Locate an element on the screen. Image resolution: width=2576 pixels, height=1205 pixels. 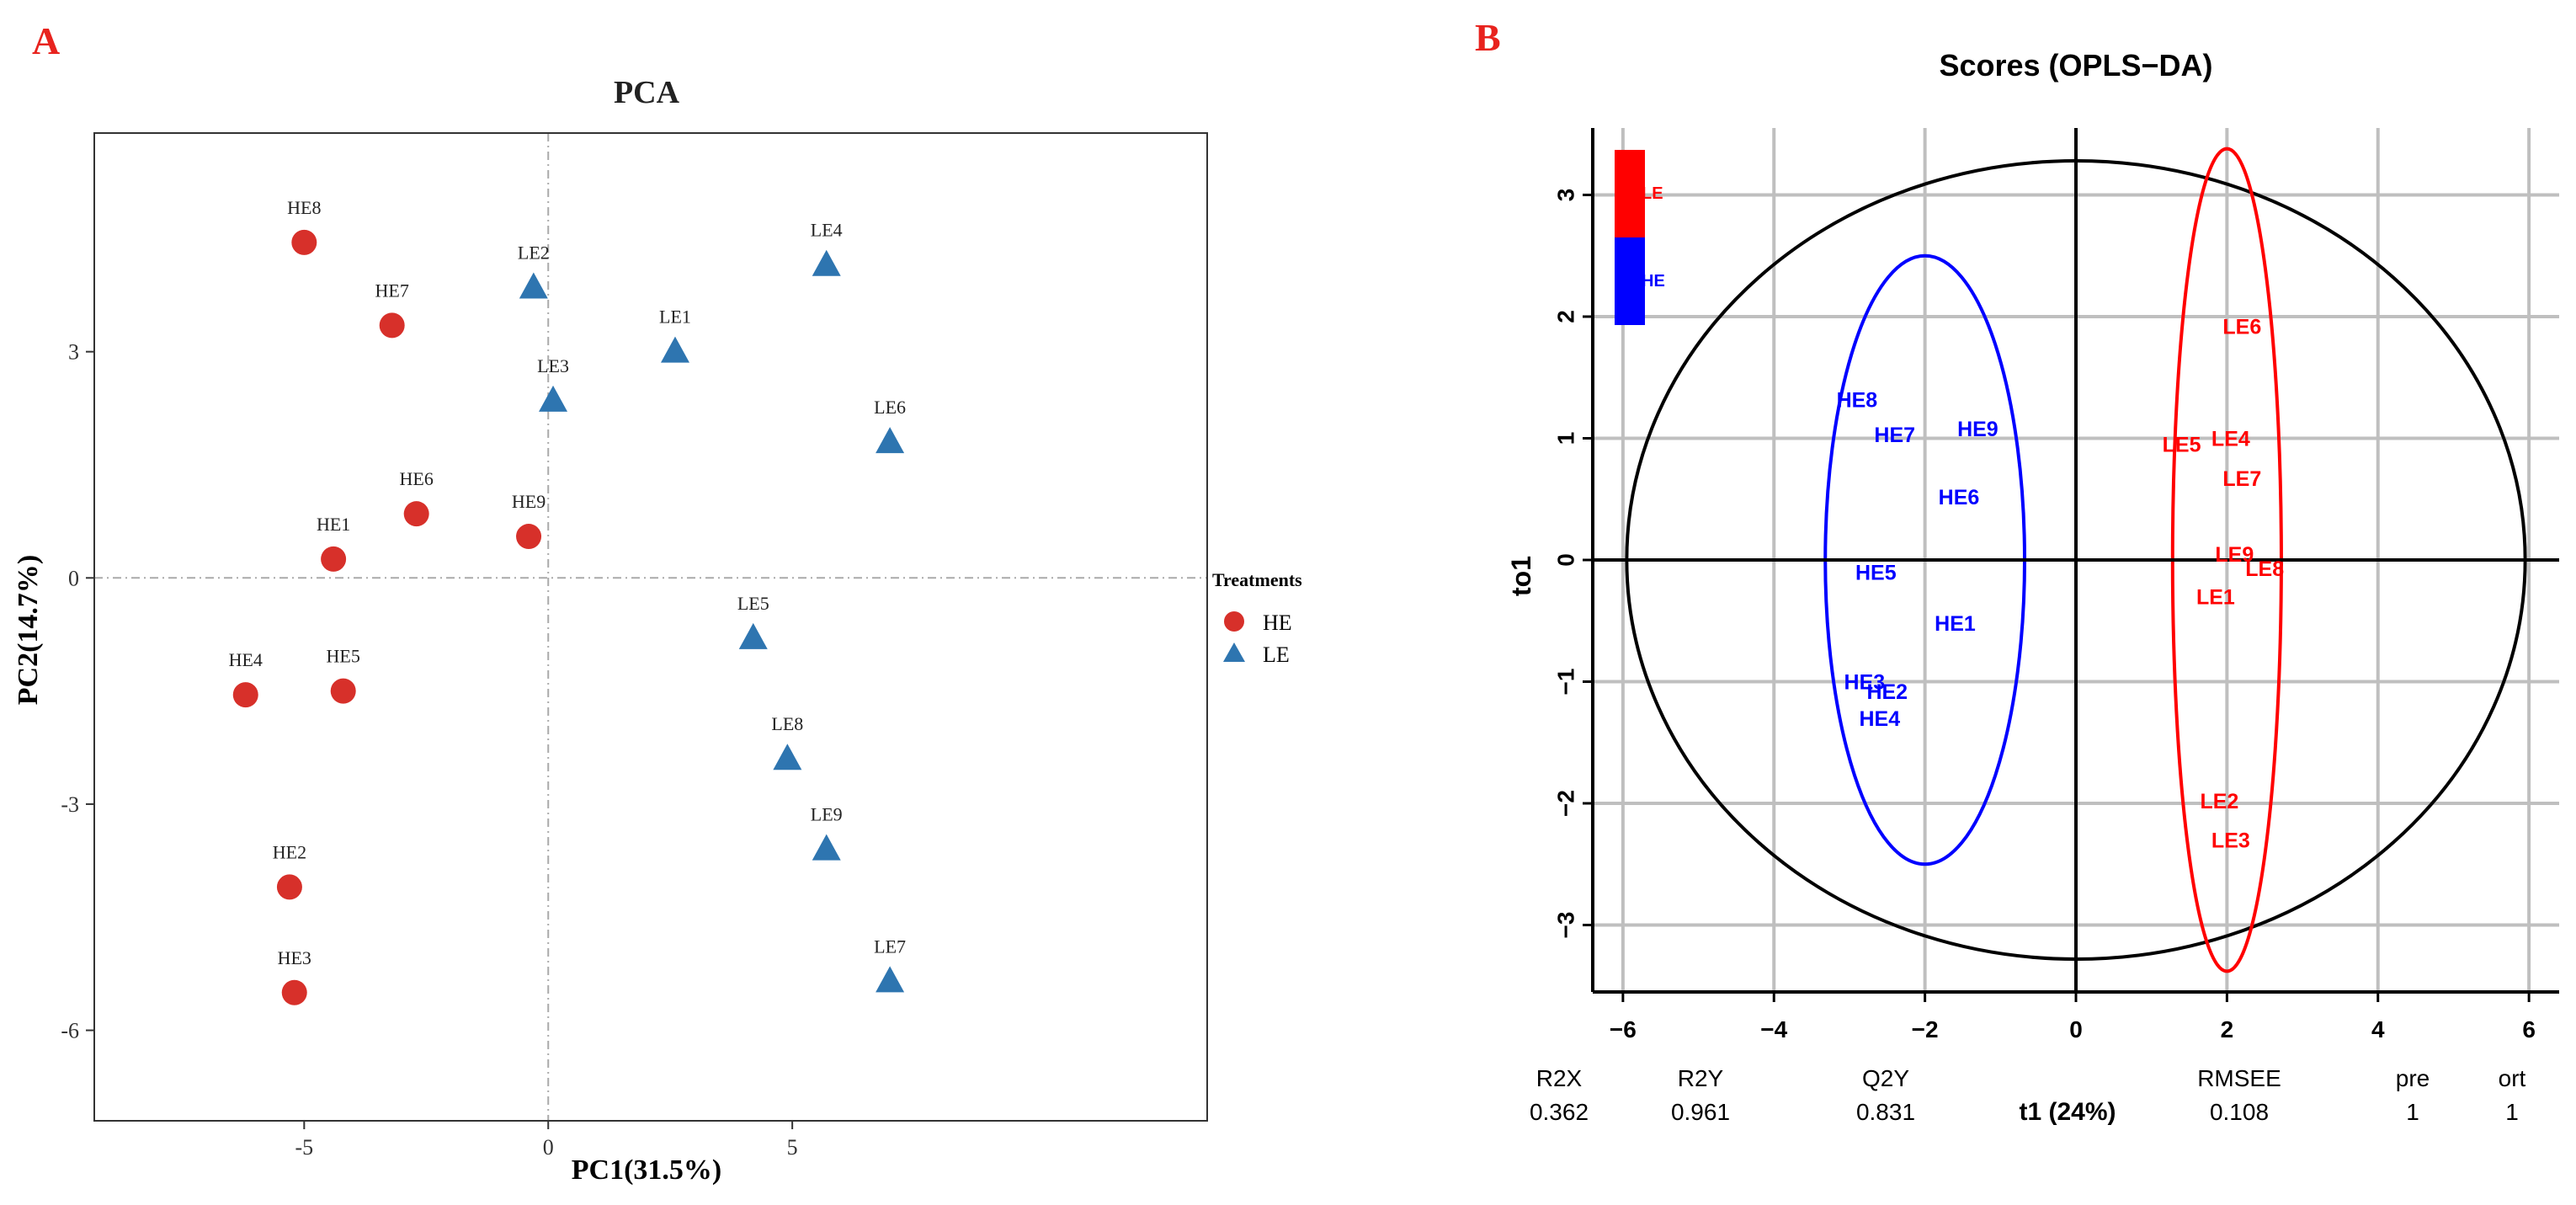
opls-stat-name-ort: ort is located at coordinates (2512, 1078).